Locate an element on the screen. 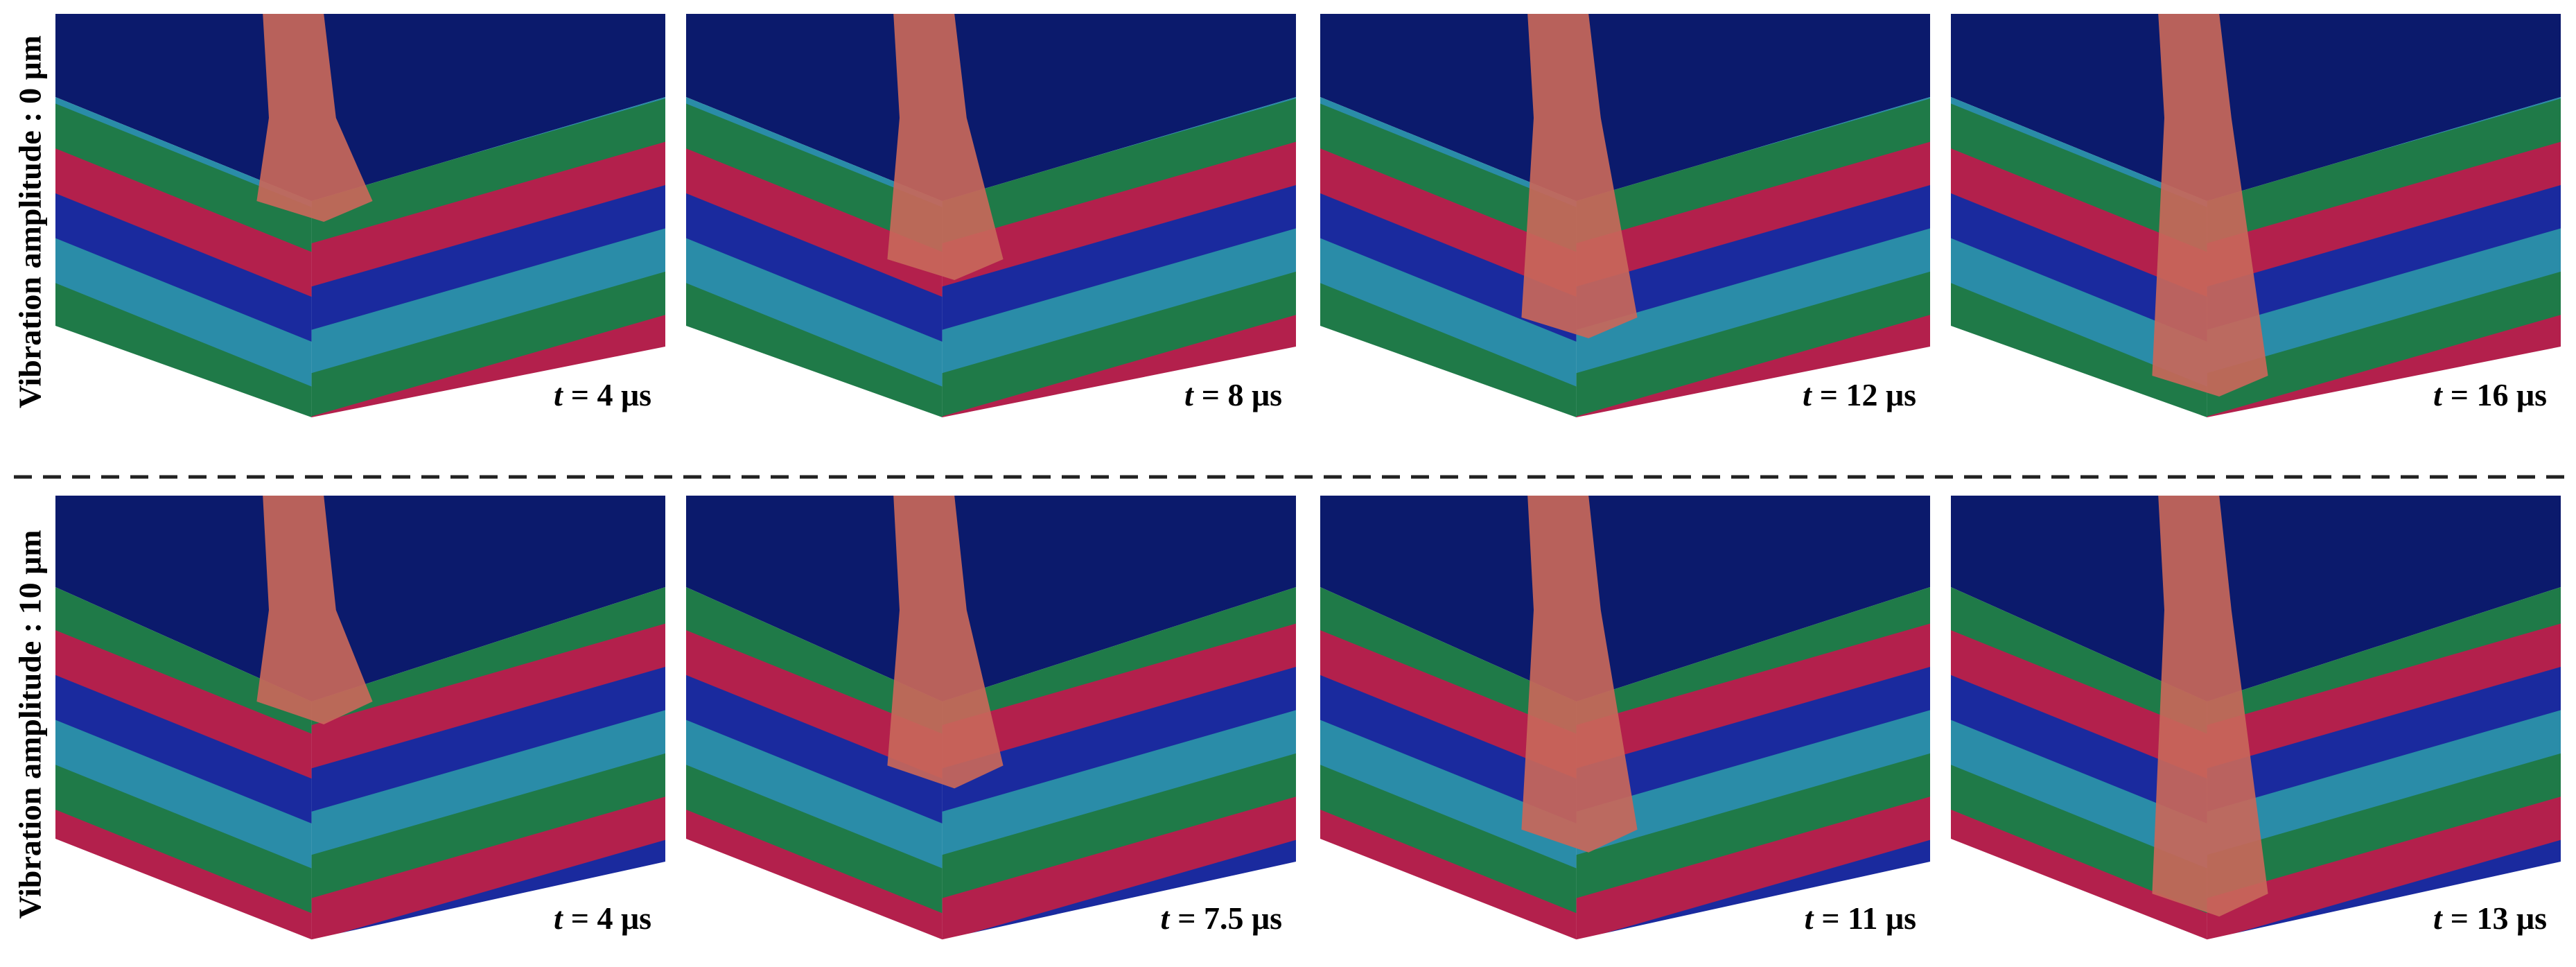 The image size is (2576, 967). time-label: t = 7.5 μs is located at coordinates (1221, 918).